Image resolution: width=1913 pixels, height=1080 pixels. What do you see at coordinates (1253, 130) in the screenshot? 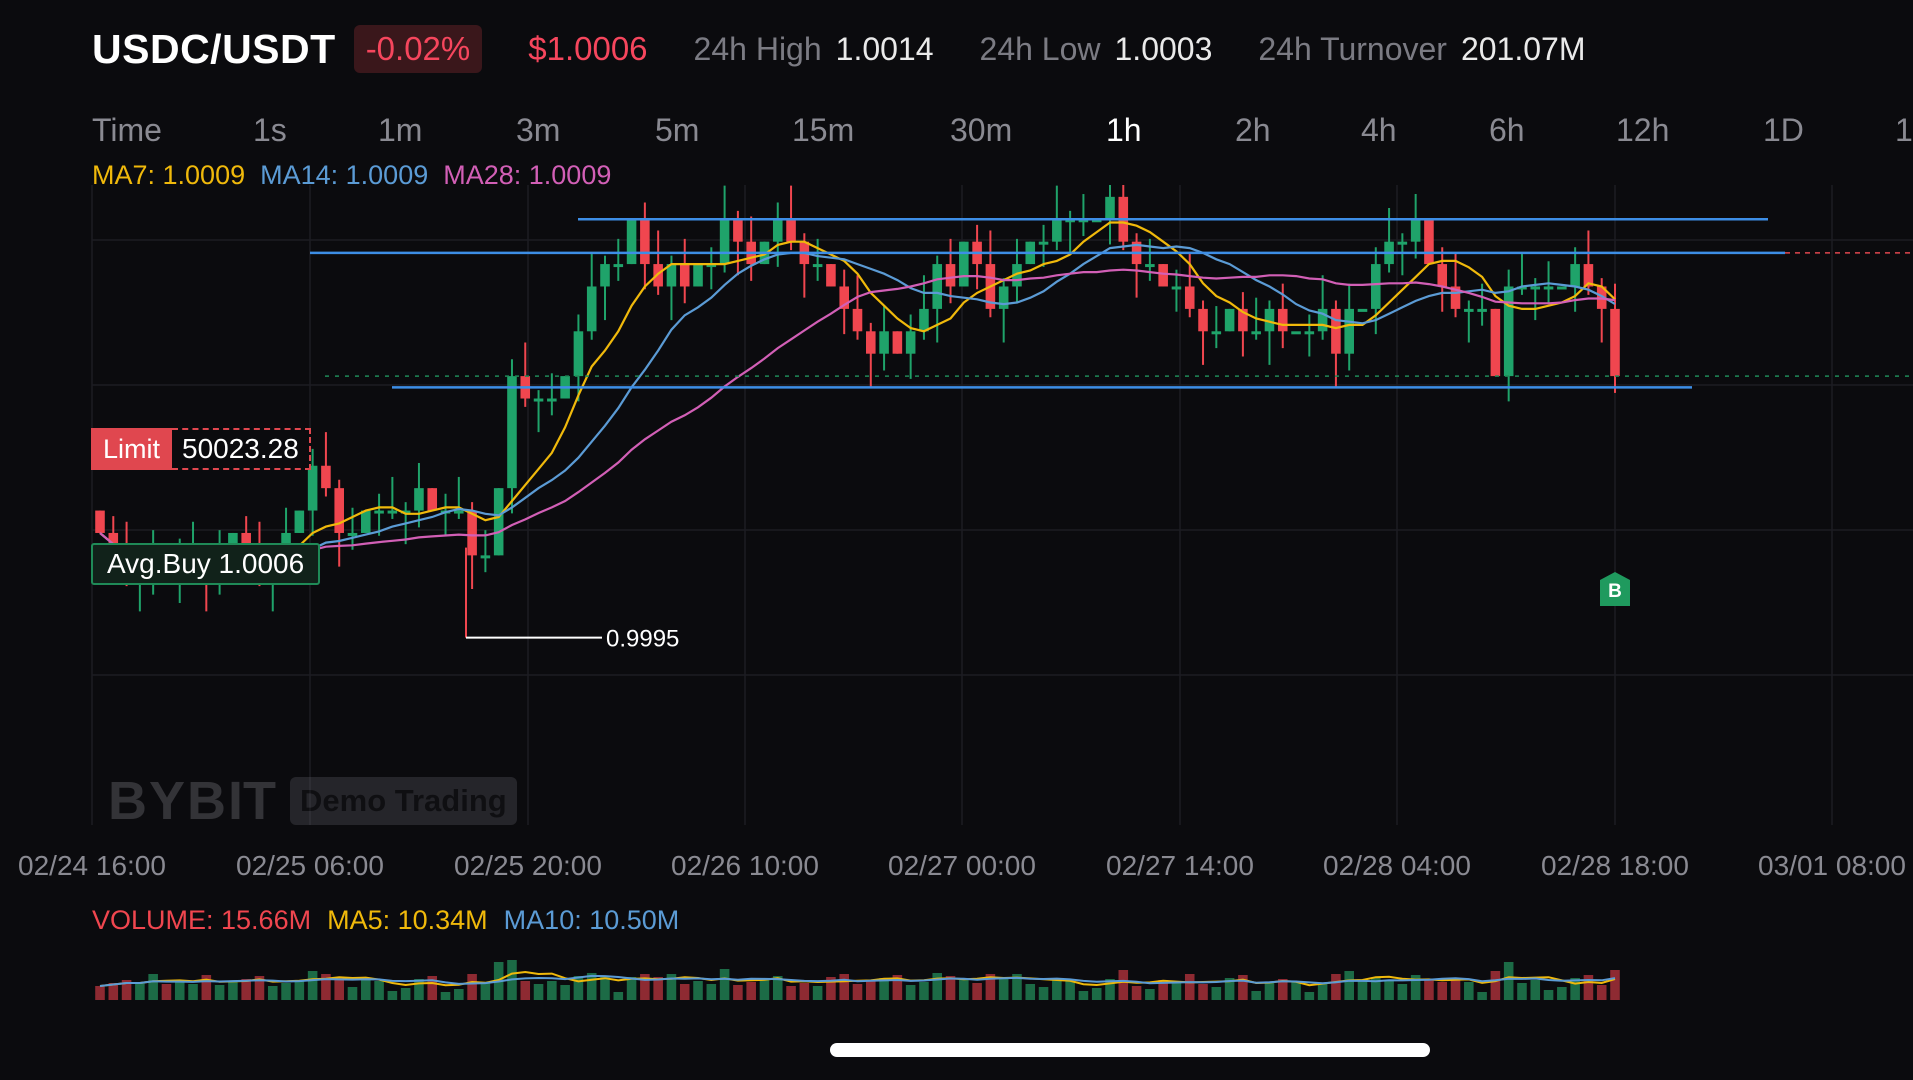
I see `tab-2h: 2h` at bounding box center [1253, 130].